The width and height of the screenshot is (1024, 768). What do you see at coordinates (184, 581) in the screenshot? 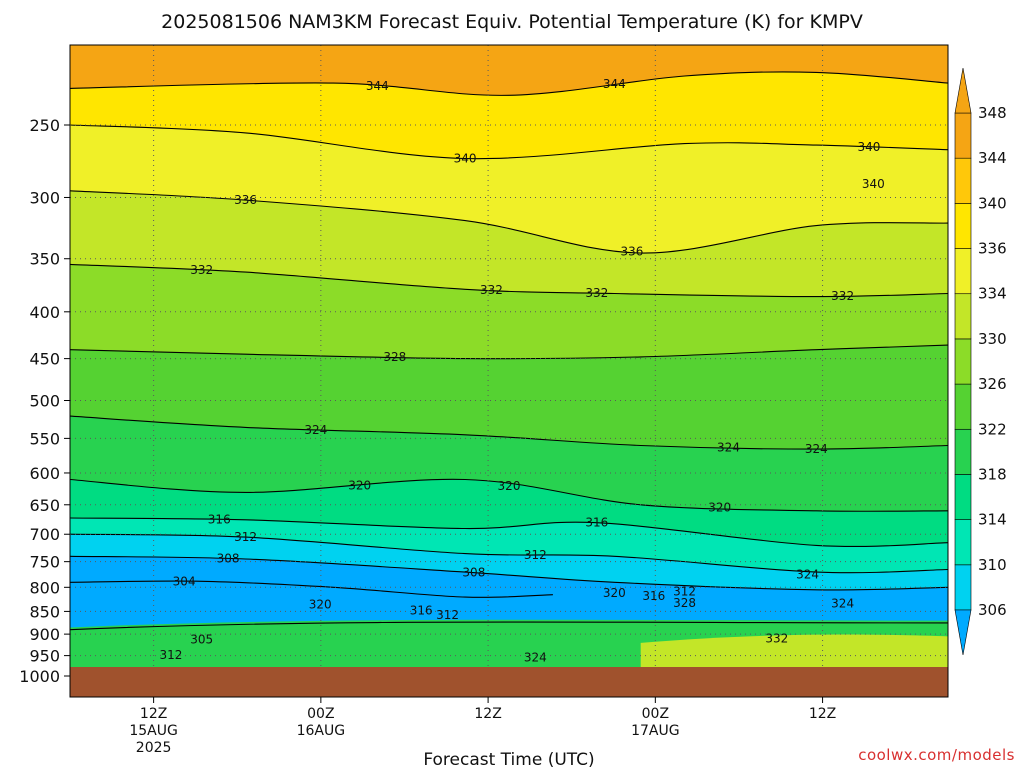
I see `contour-label: 304` at bounding box center [184, 581].